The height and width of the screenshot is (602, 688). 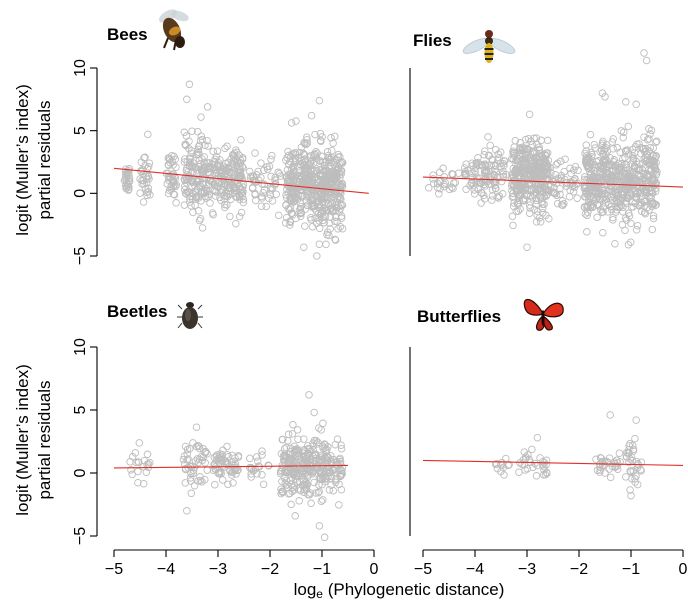 I want to click on beetle-icon, so click(x=190, y=315).